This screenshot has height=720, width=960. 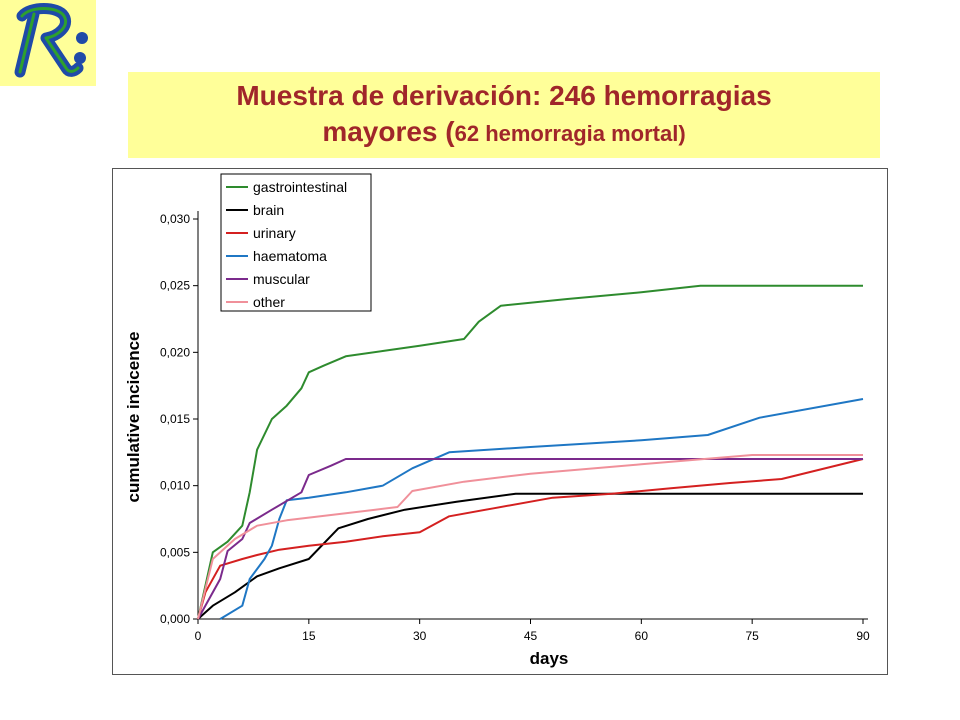 What do you see at coordinates (570, 133) in the screenshot?
I see `page-title-line2-small: 62 hemorragia mortal)` at bounding box center [570, 133].